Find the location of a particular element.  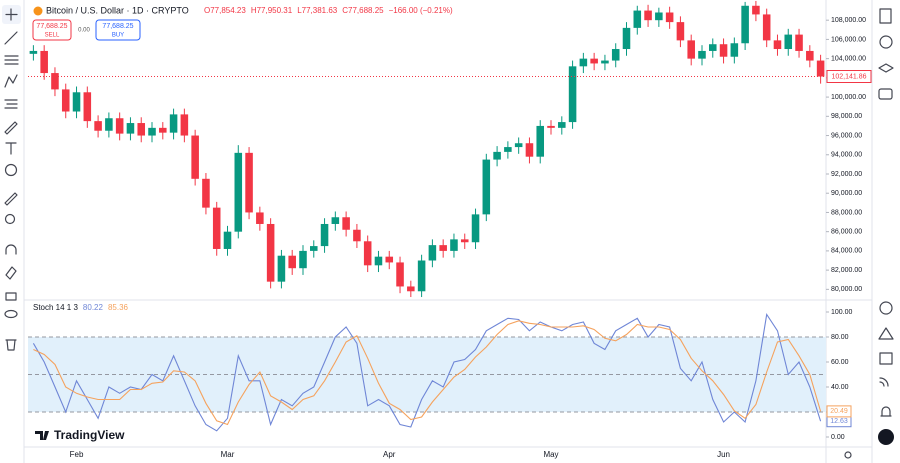

tool-text is located at coordinates (11, 148).